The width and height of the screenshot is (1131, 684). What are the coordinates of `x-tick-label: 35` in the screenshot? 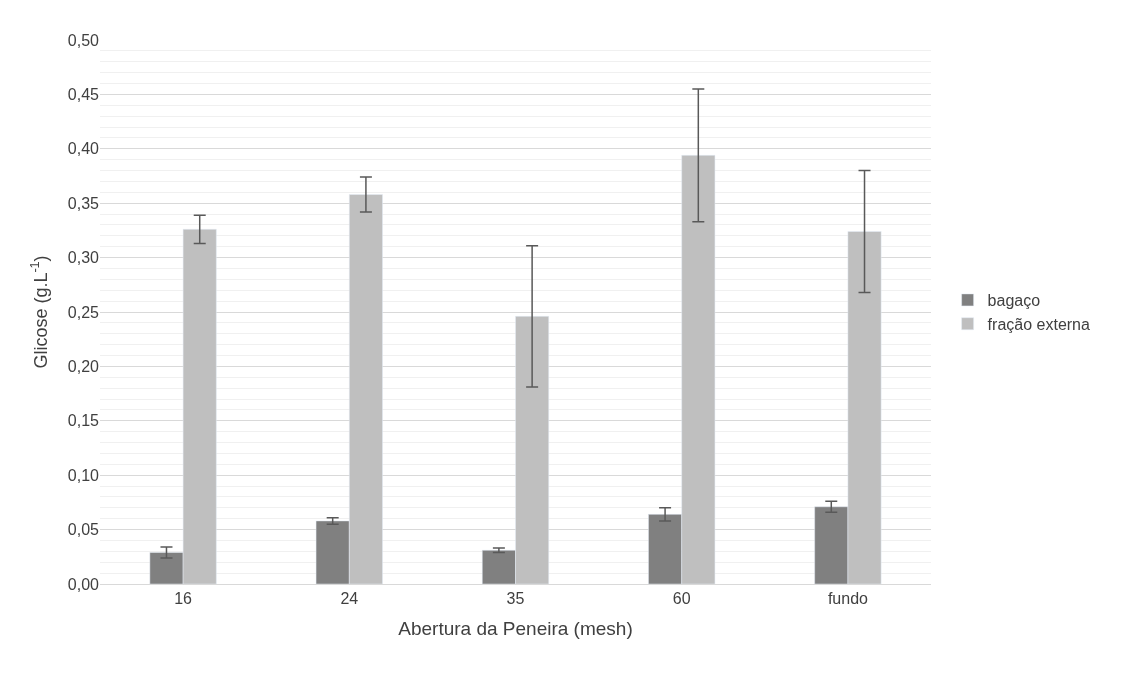 It's located at (515, 599).